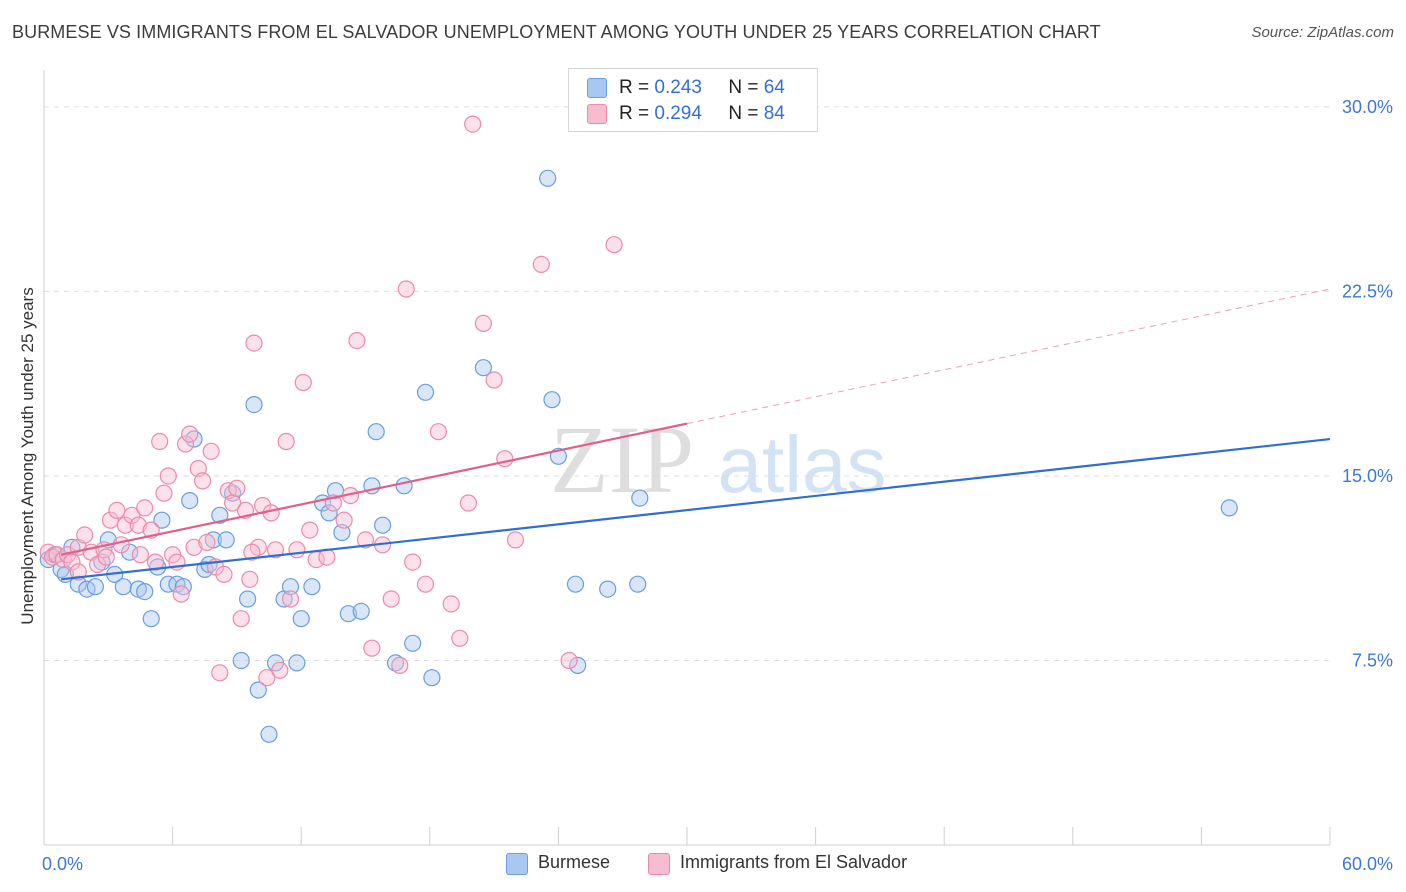  I want to click on r-value-salvador: 0.294, so click(678, 113).